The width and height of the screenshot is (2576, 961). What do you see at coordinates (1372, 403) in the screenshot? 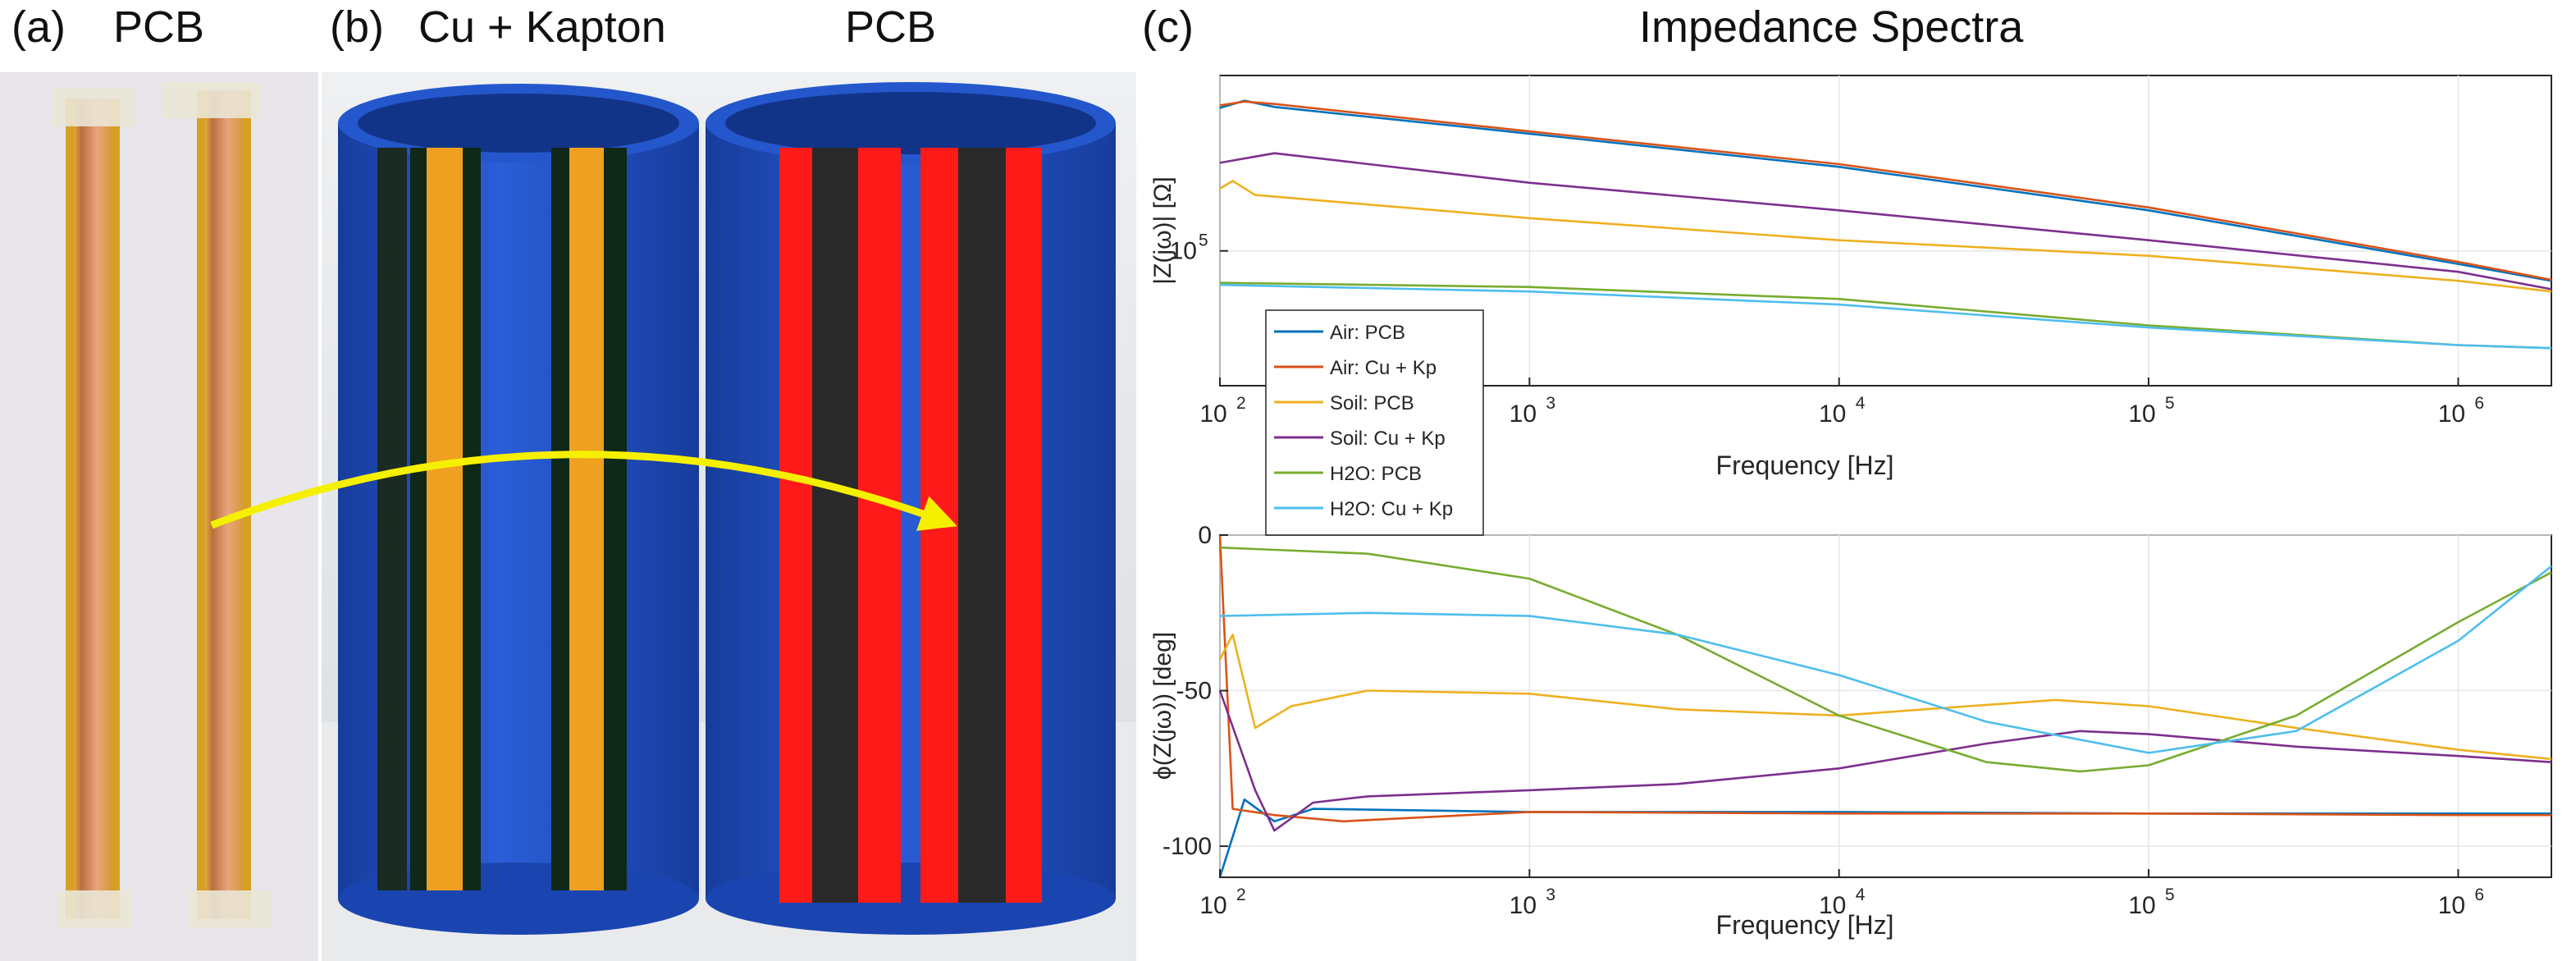
I see `legend-label-soil_pcb: Soil: PCB` at bounding box center [1372, 403].